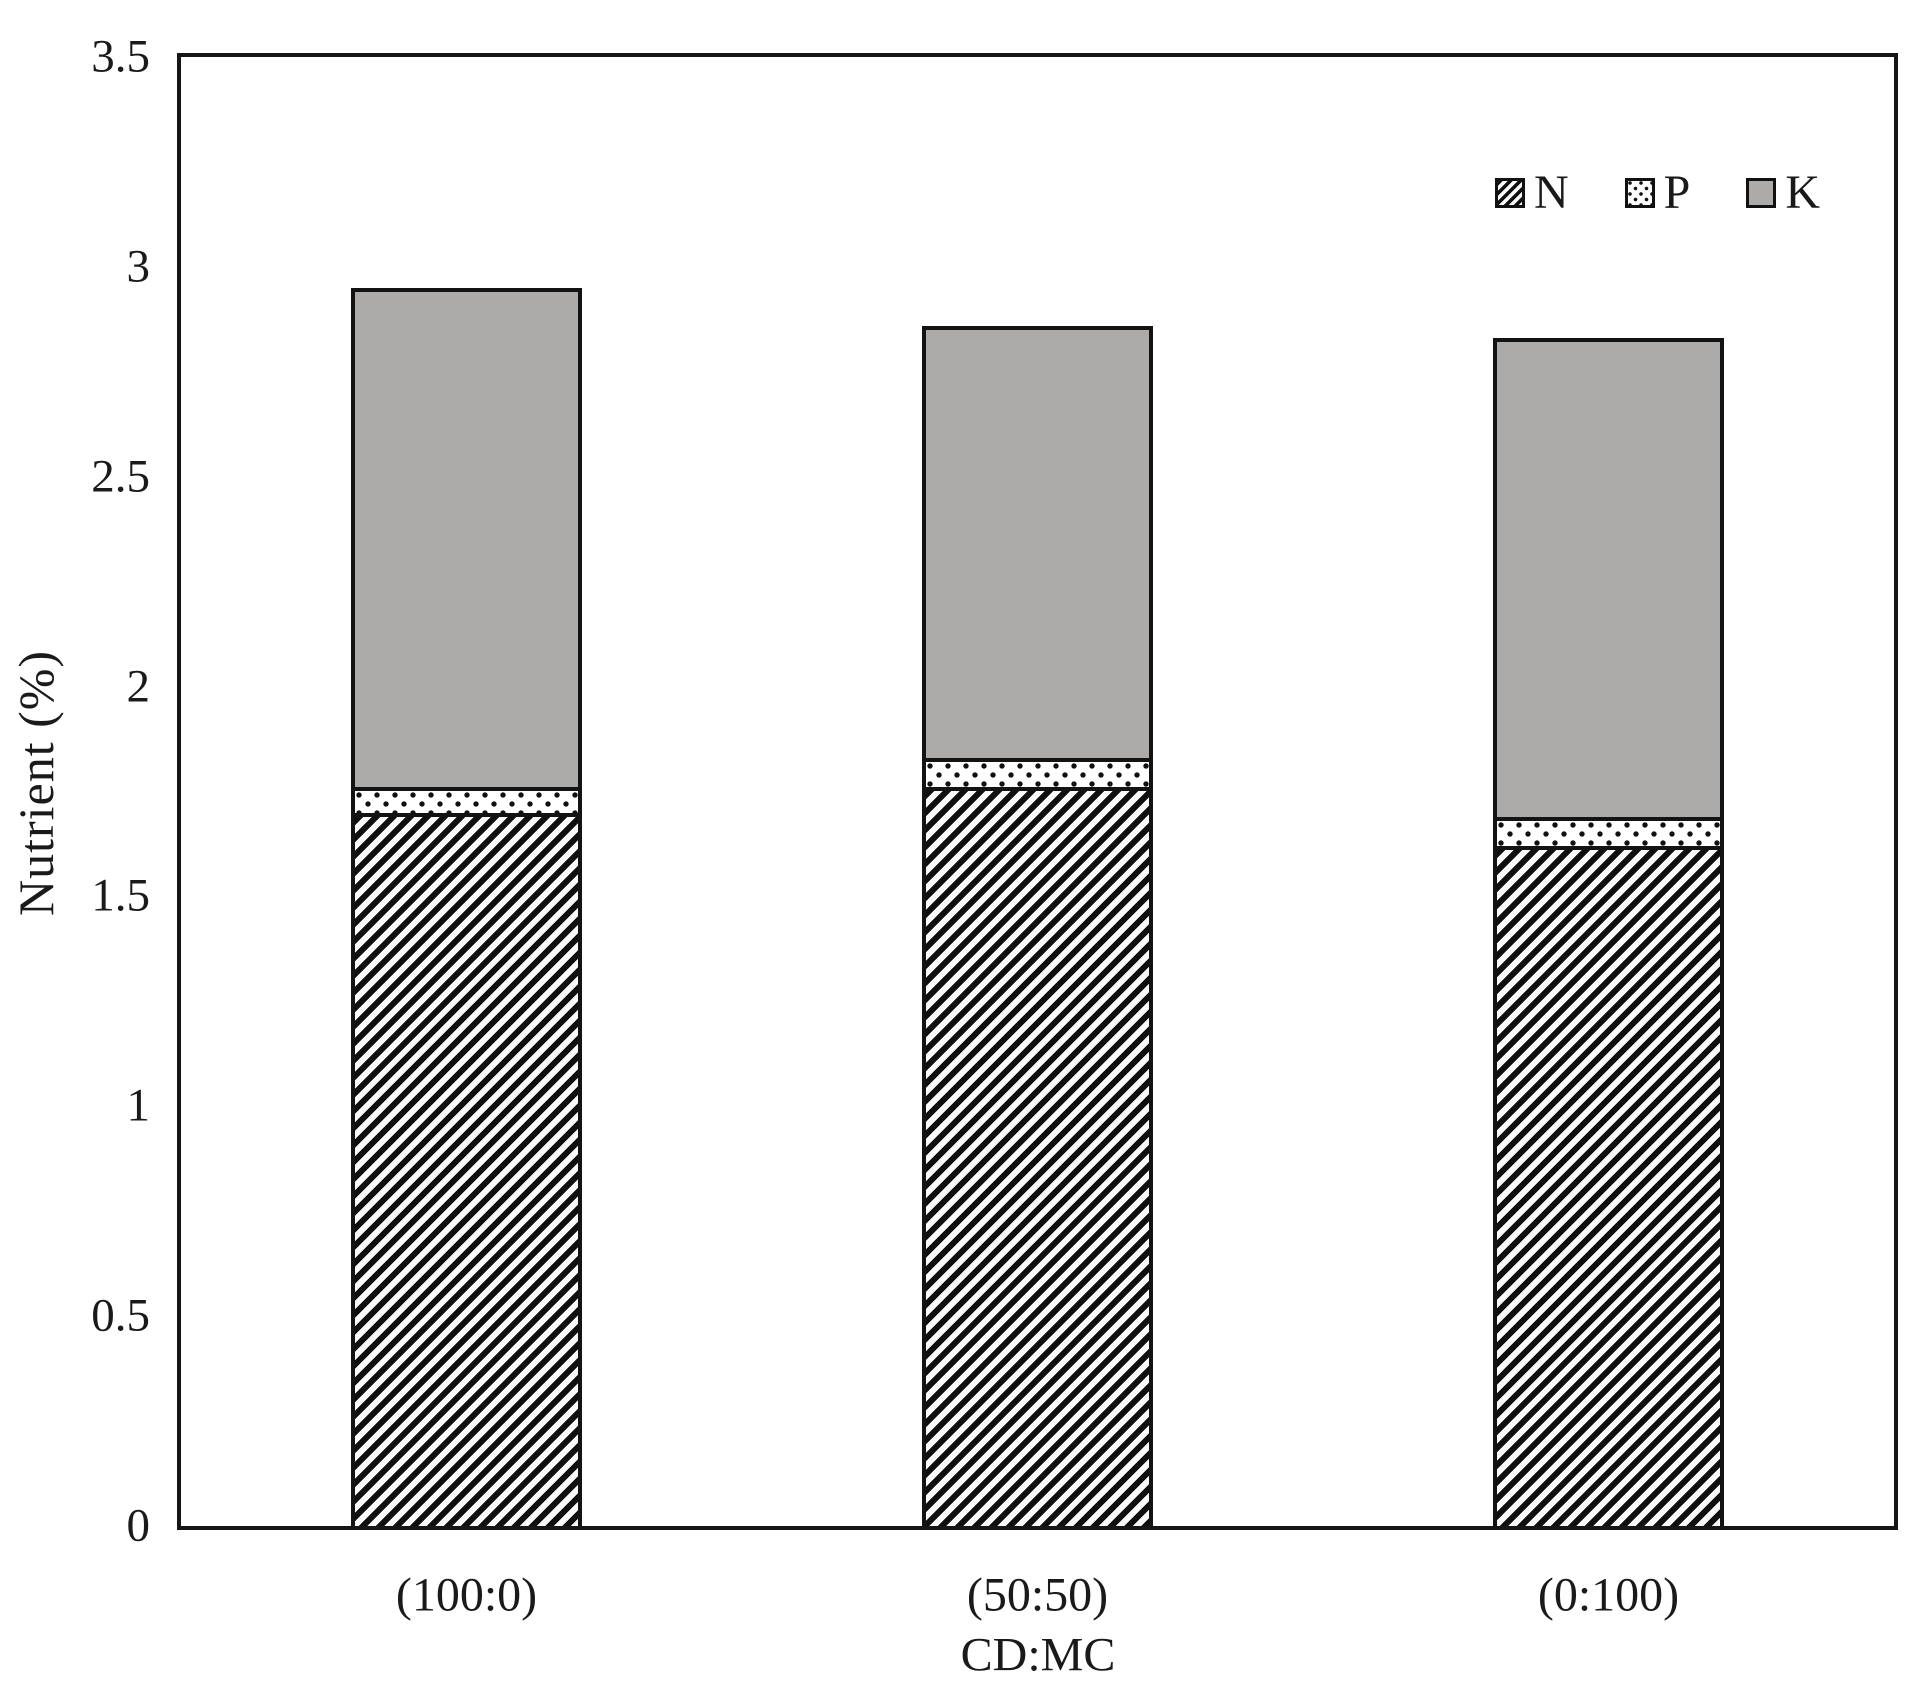  I want to click on legend-item-p: P, so click(1657, 192).